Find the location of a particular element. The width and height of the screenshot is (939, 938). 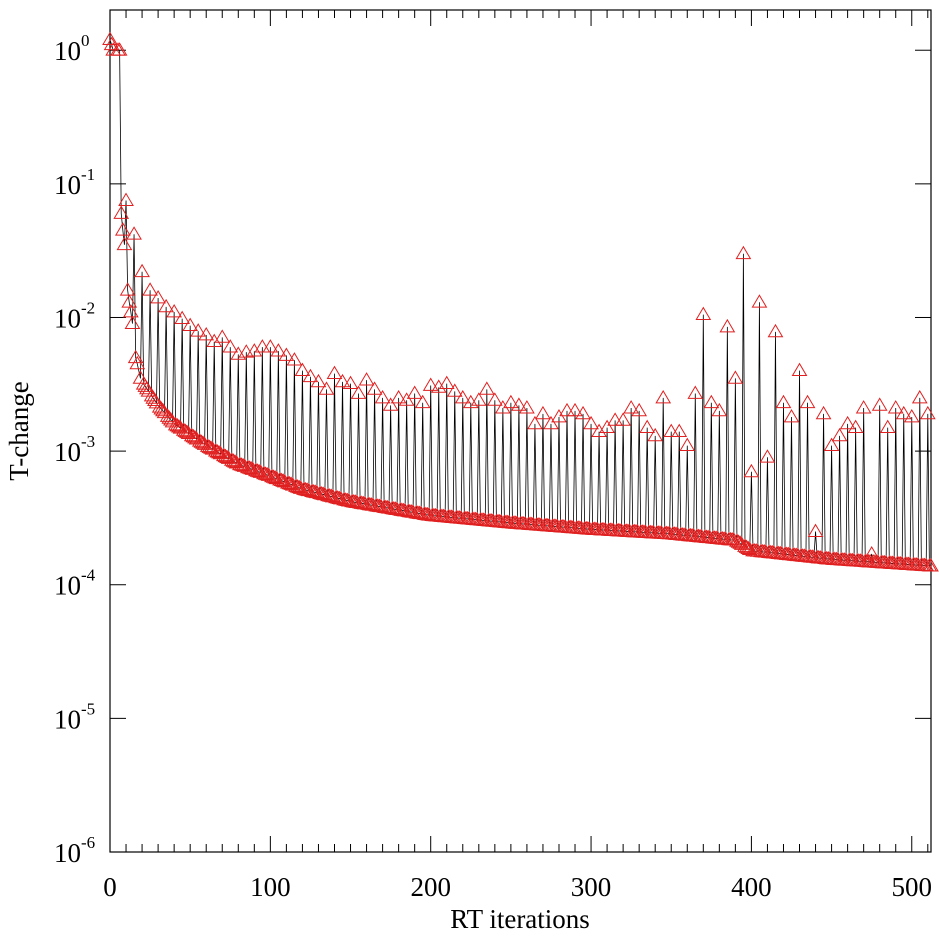

y-axis-title: T-change is located at coordinates (19, 430).